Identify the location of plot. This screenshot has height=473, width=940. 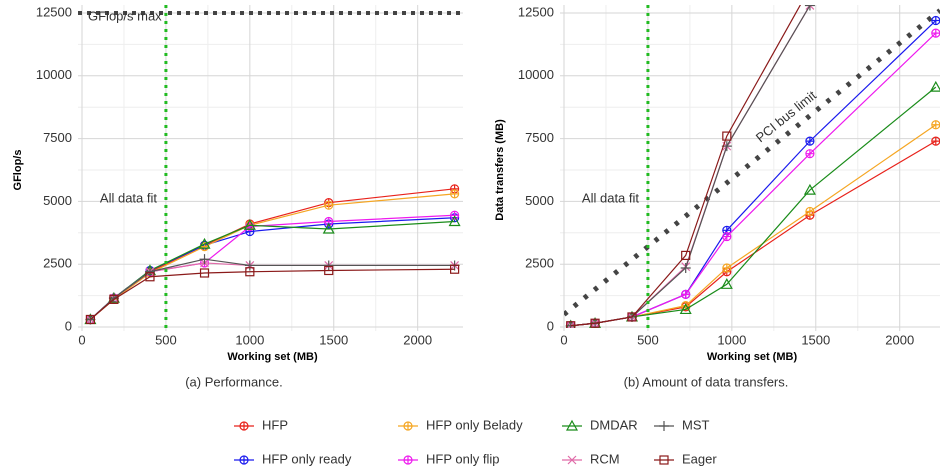
(272, 254).